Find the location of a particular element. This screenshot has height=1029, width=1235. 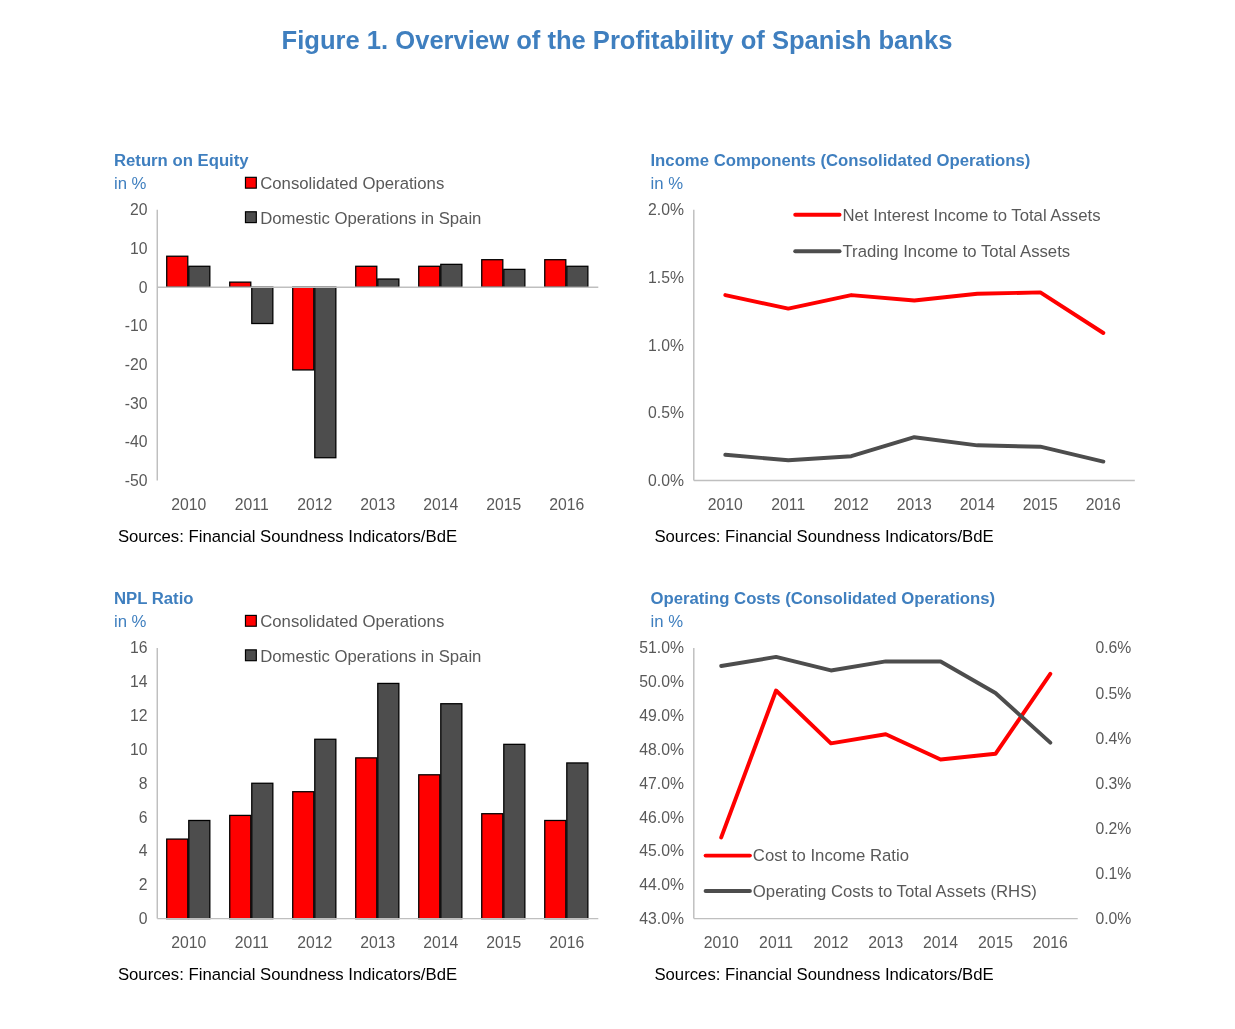

y2-tick-label: 0.3% is located at coordinates (1113, 783).